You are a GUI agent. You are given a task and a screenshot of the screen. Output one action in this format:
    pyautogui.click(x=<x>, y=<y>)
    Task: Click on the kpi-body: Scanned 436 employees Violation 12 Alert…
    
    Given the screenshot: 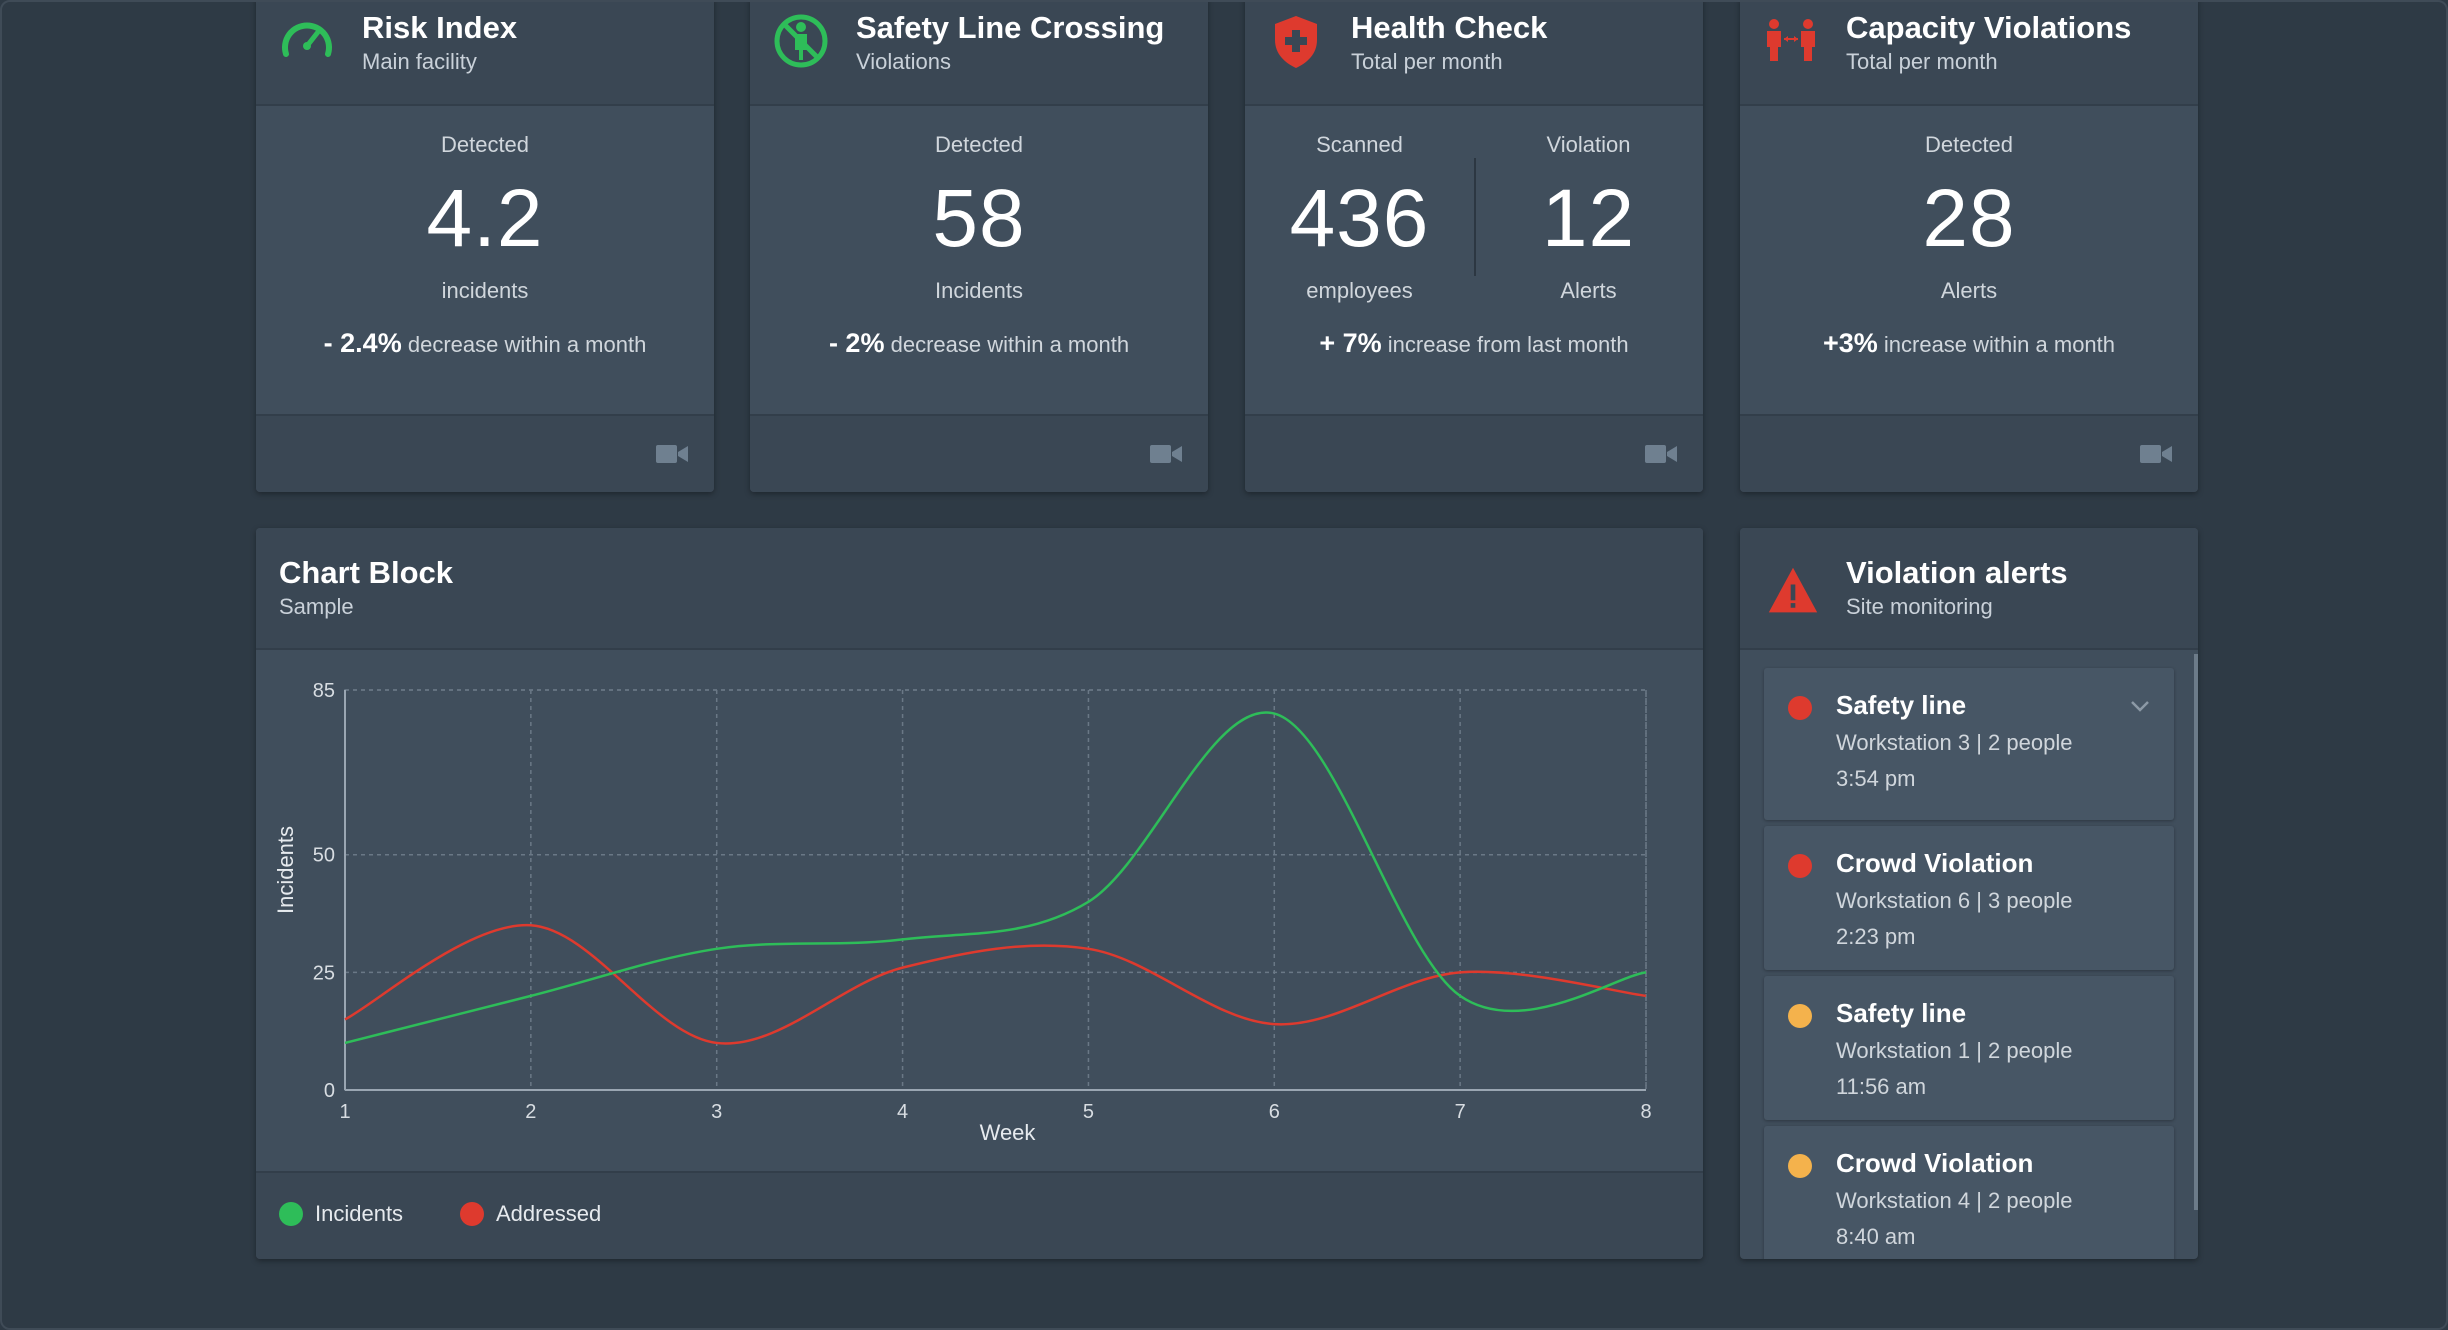 What is the action you would take?
    pyautogui.click(x=1474, y=257)
    